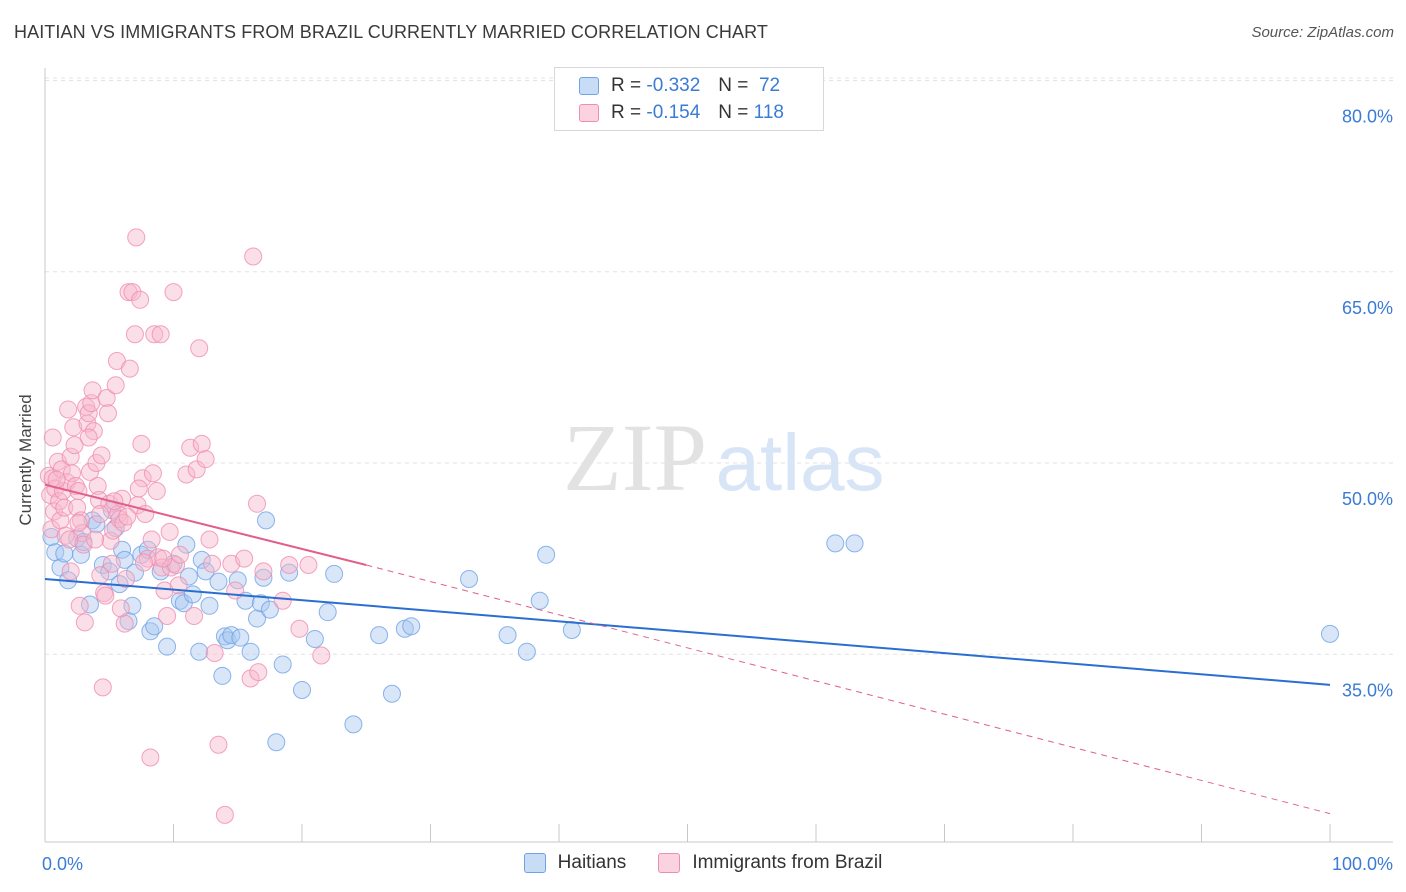 The width and height of the screenshot is (1406, 892). Describe the element at coordinates (723, 457) in the screenshot. I see `watermark: ZIP atlas` at that location.